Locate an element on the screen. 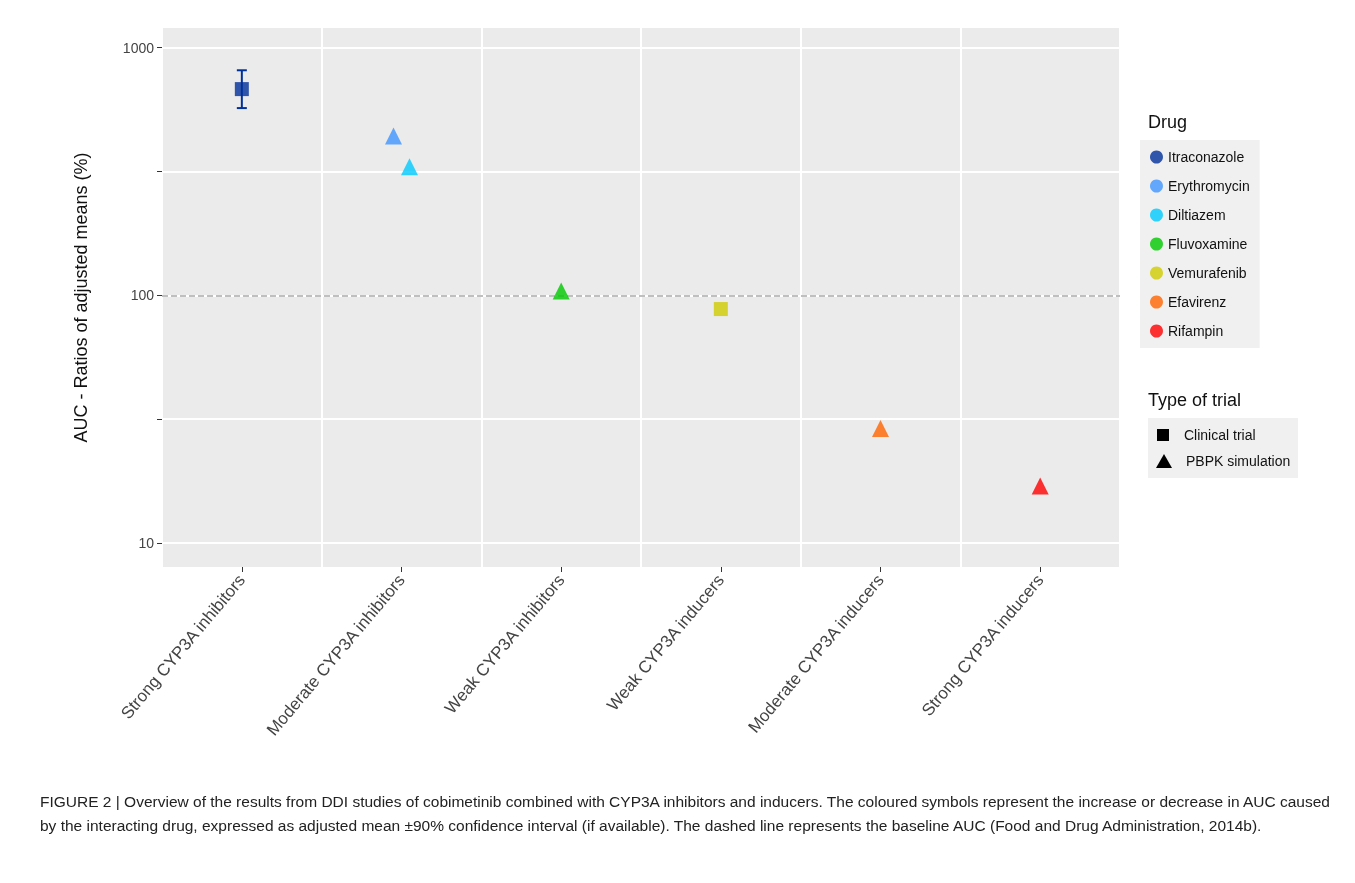 This screenshot has height=883, width=1355. text: PBPK simulation is located at coordinates (1238, 461).